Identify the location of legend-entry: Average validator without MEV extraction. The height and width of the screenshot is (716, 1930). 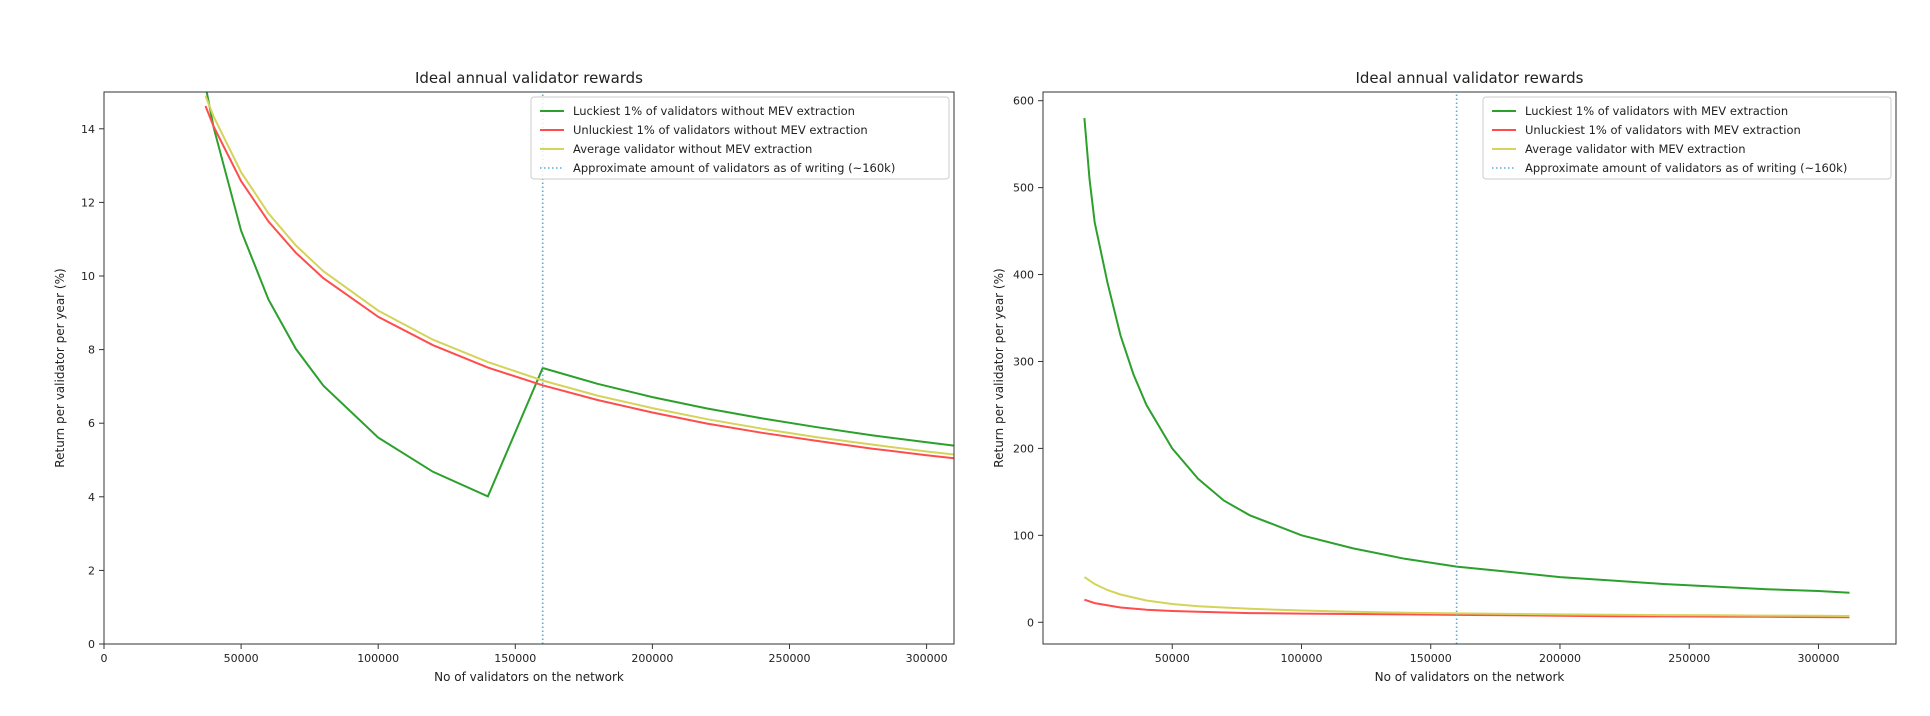
(692, 149).